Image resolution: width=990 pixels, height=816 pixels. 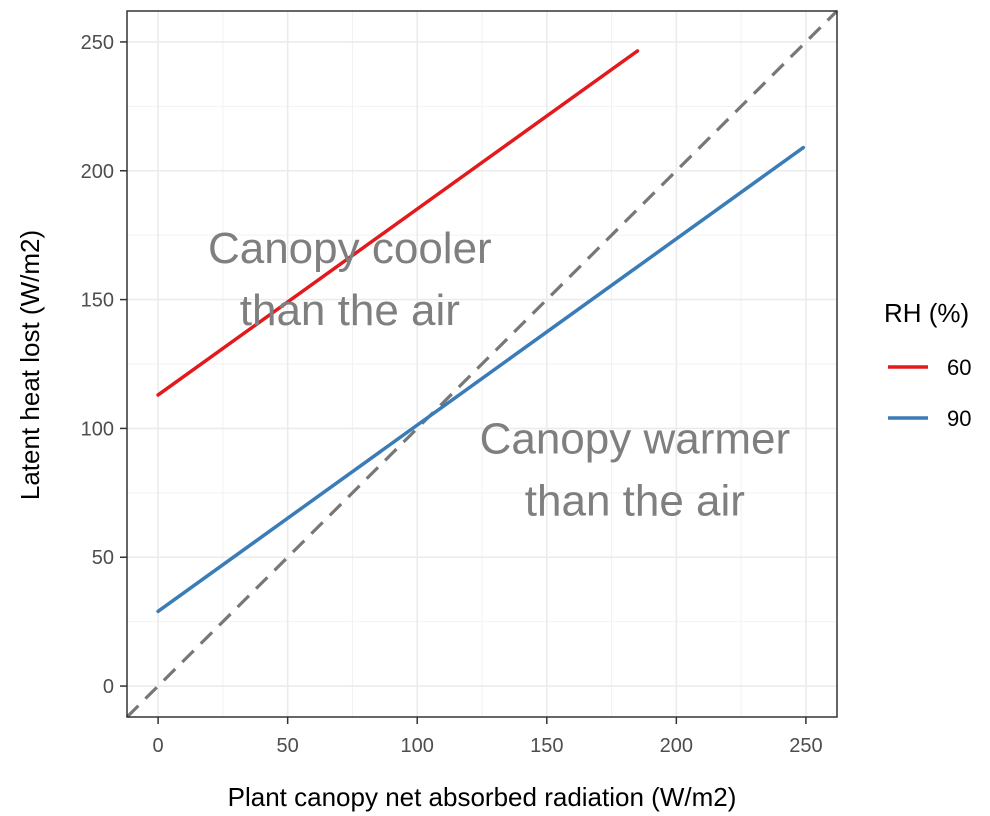 What do you see at coordinates (97, 172) in the screenshot?
I see `y-tick-label: 200` at bounding box center [97, 172].